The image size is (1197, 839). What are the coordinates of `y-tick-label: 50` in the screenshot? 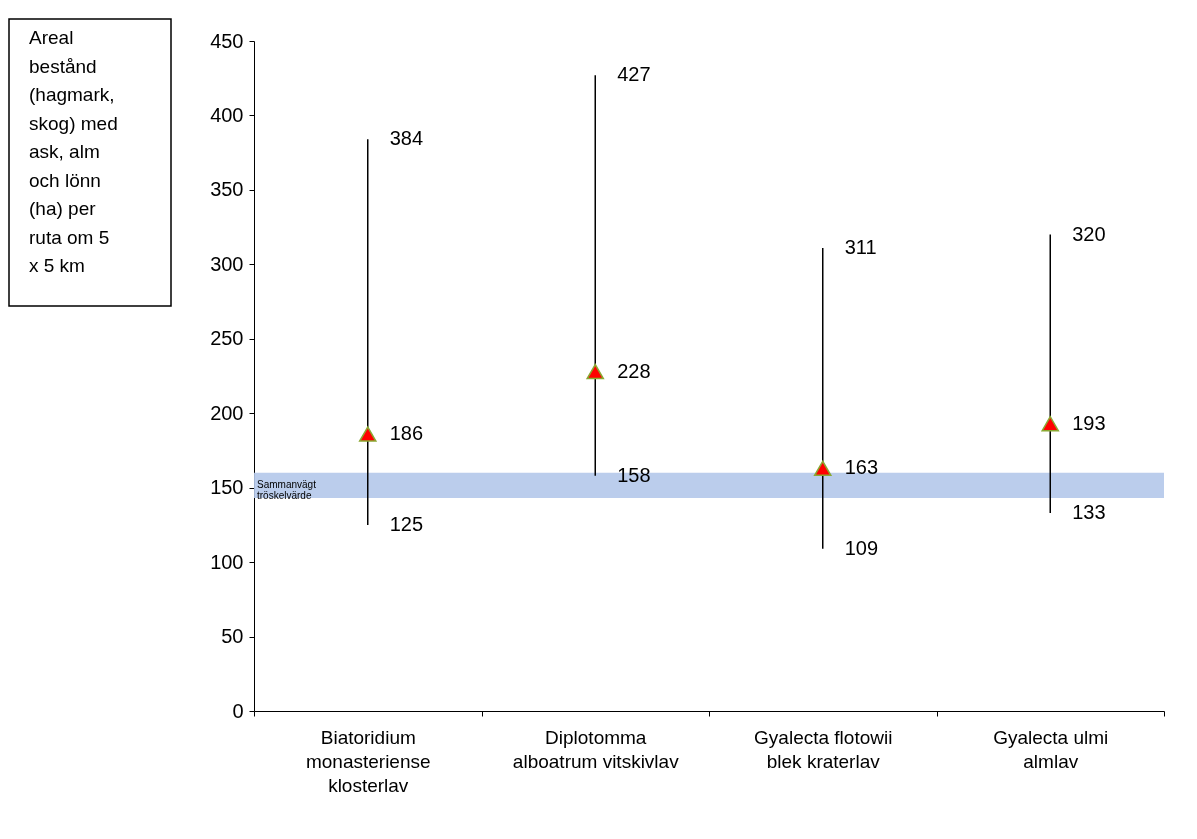 It's located at (232, 636).